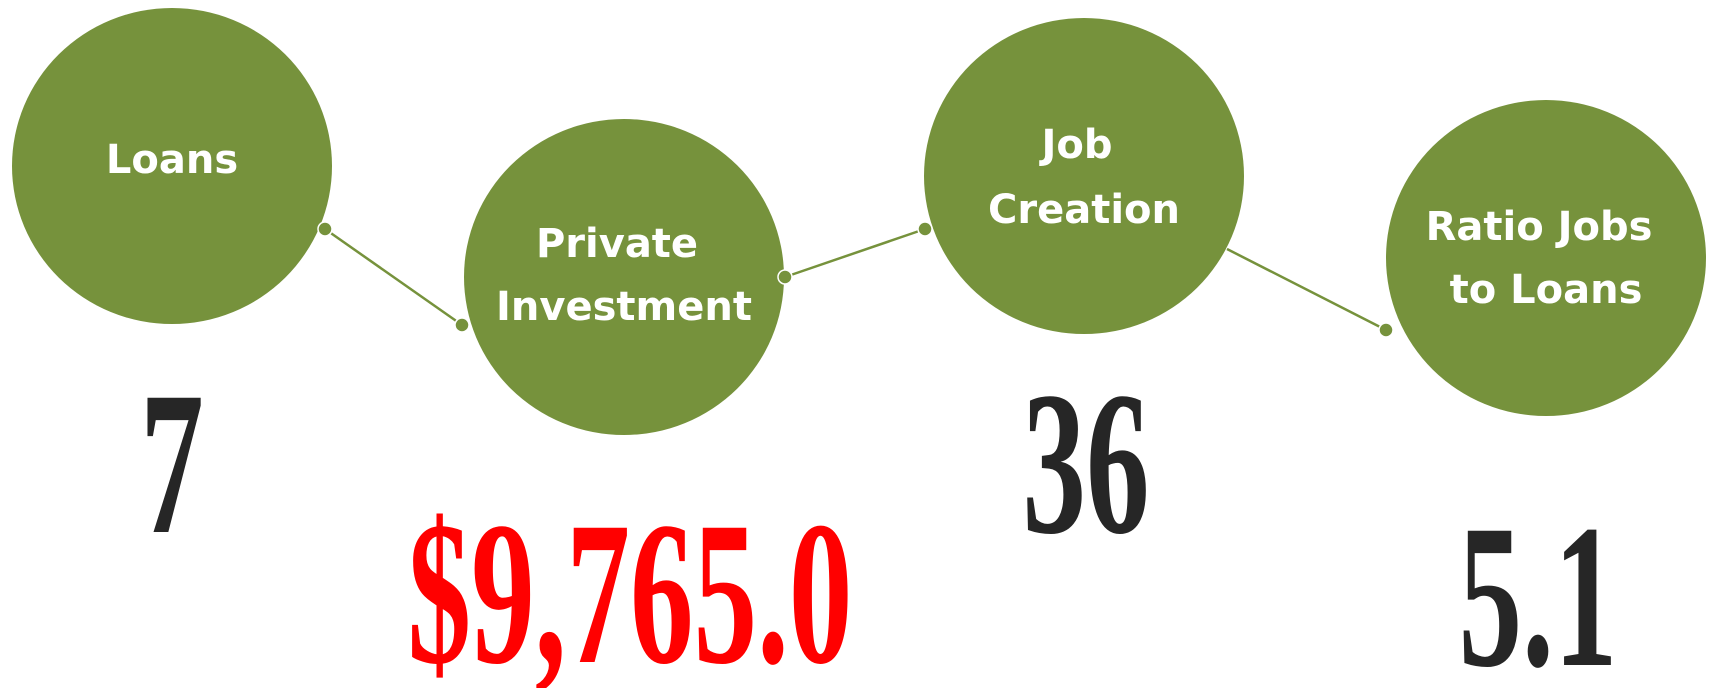 The height and width of the screenshot is (688, 1710). I want to click on node-value: $9,765.0, so click(630, 583).